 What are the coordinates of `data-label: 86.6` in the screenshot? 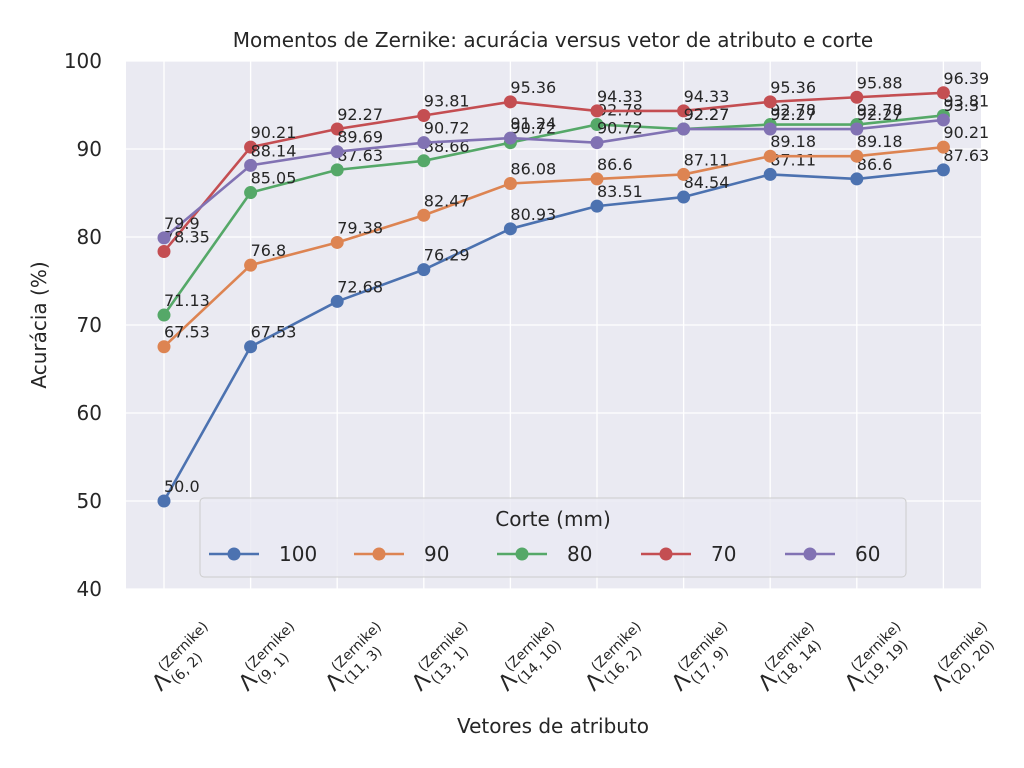 It's located at (875, 164).